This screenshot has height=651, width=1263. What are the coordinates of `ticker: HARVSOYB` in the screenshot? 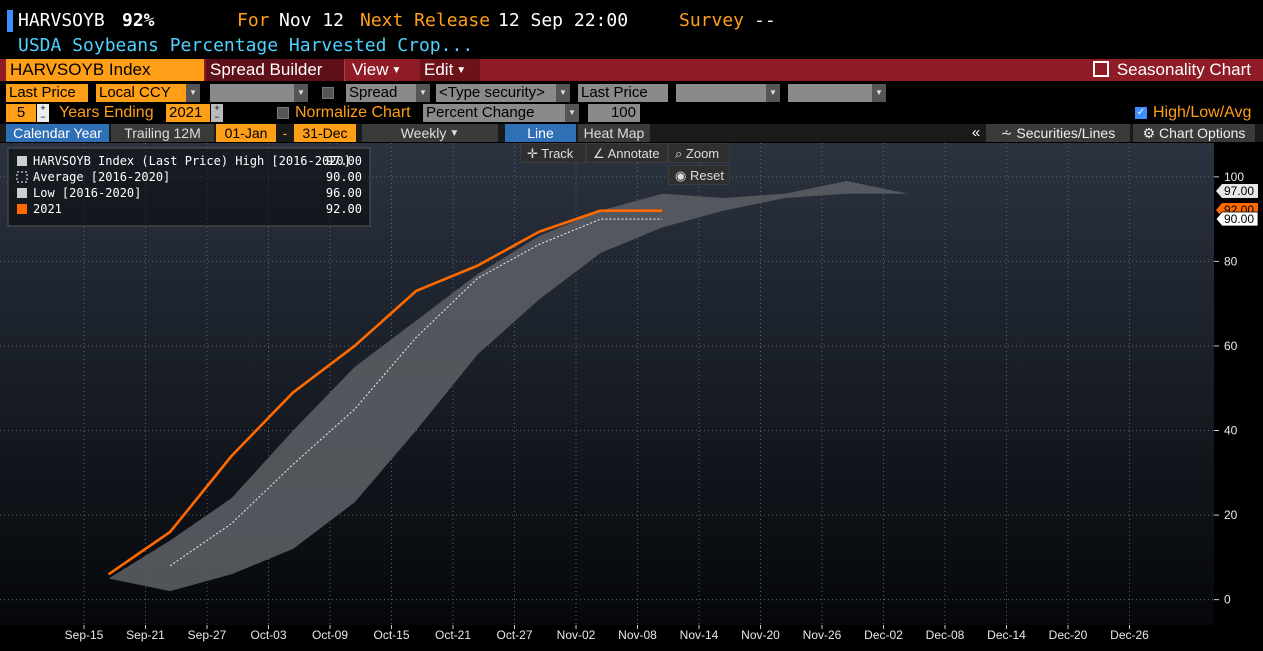 It's located at (61, 20).